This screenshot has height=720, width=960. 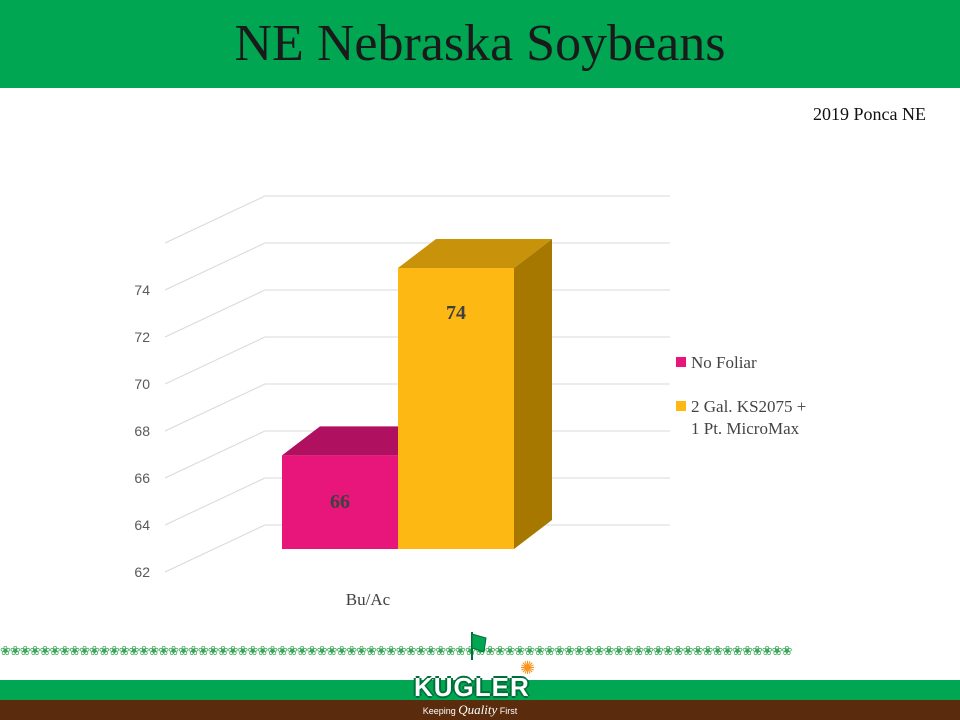 I want to click on tagline-suffix: First, so click(x=508, y=711).